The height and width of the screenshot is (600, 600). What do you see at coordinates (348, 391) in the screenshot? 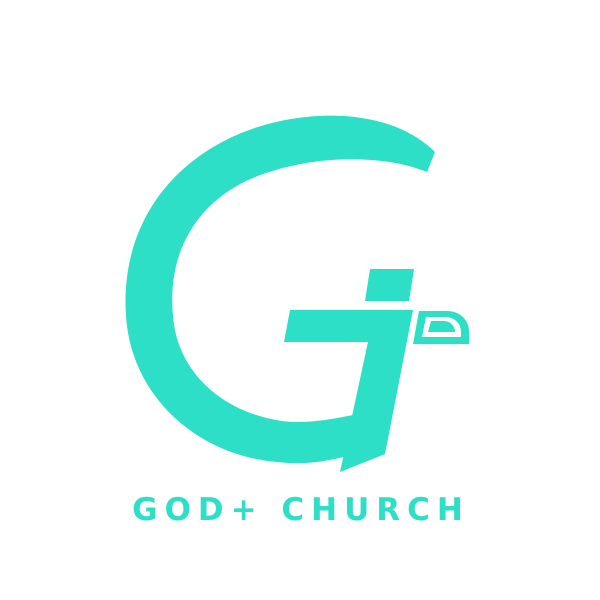
I see `i-stem-shape` at bounding box center [348, 391].